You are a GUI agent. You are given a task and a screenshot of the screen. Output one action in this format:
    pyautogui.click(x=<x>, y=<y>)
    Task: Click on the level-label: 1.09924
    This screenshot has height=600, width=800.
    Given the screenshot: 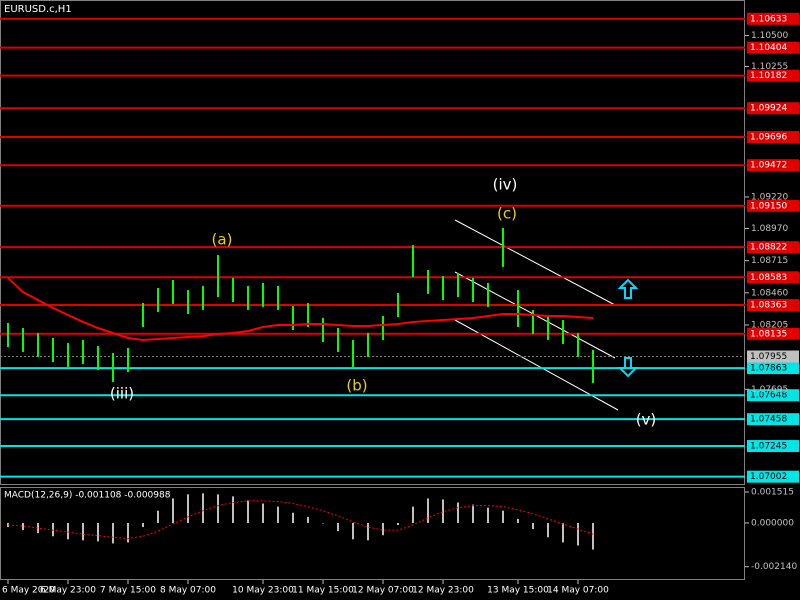 What is the action you would take?
    pyautogui.click(x=768, y=109)
    